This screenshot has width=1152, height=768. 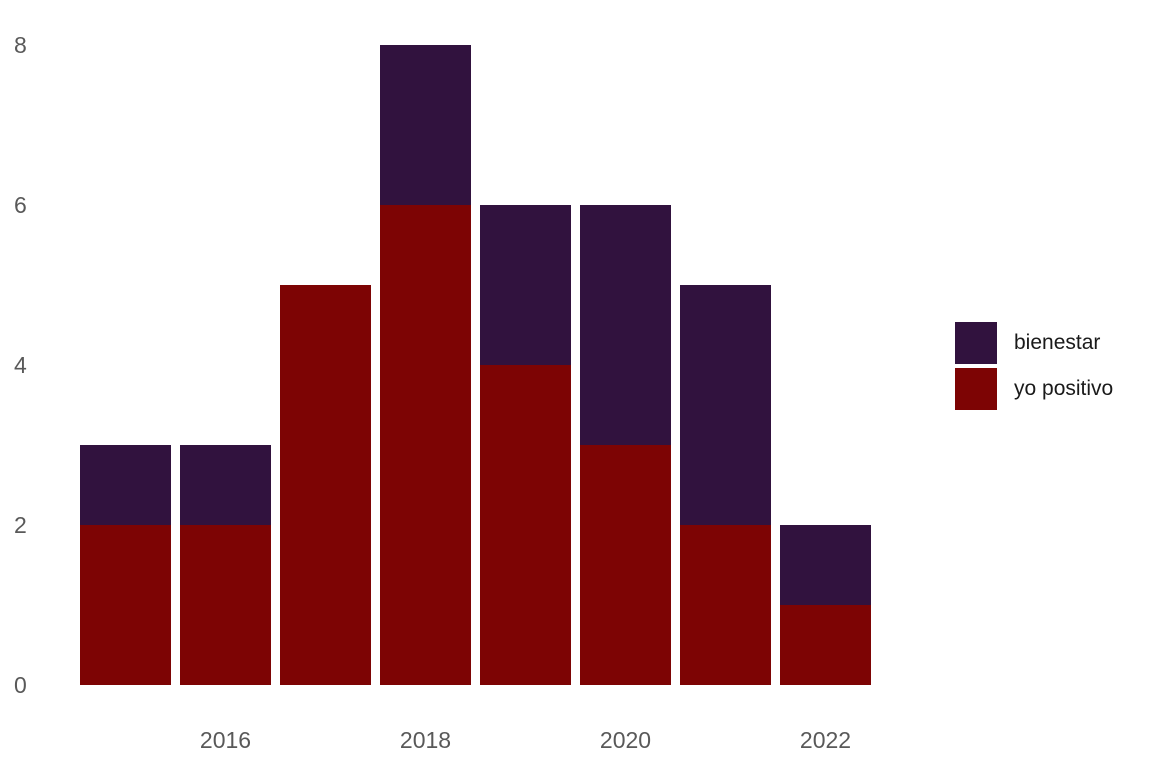 What do you see at coordinates (20, 365) in the screenshot?
I see `y-axis-tick-4: 4` at bounding box center [20, 365].